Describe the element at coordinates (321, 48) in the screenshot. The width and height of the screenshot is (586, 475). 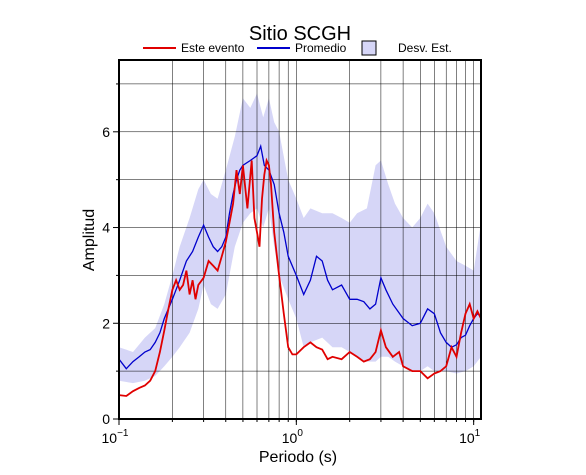
I see `legend-label-promedio: Promedio` at that location.